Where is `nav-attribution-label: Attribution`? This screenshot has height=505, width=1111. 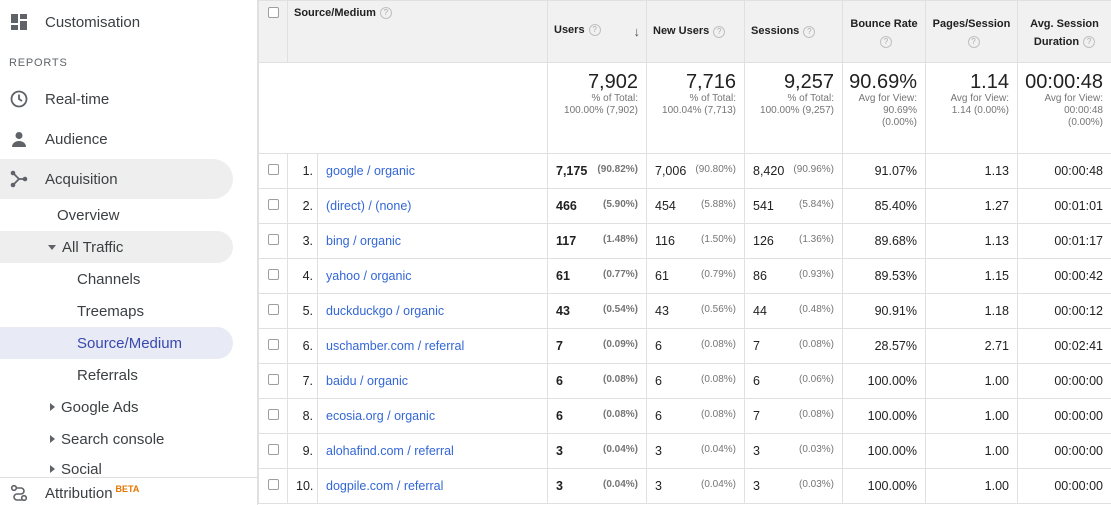 nav-attribution-label: Attribution is located at coordinates (79, 493).